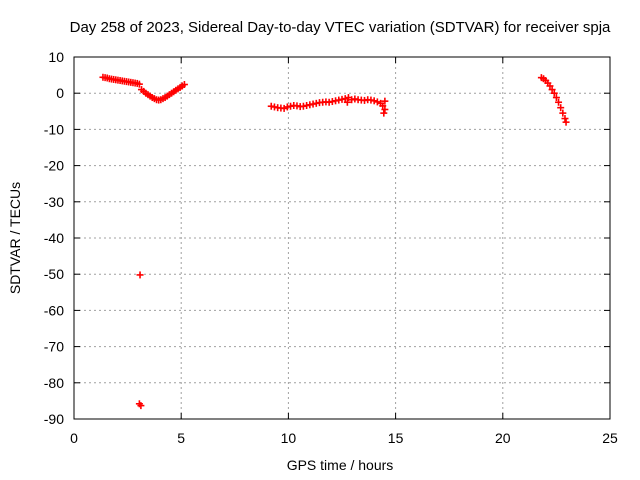 This screenshot has height=480, width=640. Describe the element at coordinates (54, 310) in the screenshot. I see `y-tick-label: -60` at that location.